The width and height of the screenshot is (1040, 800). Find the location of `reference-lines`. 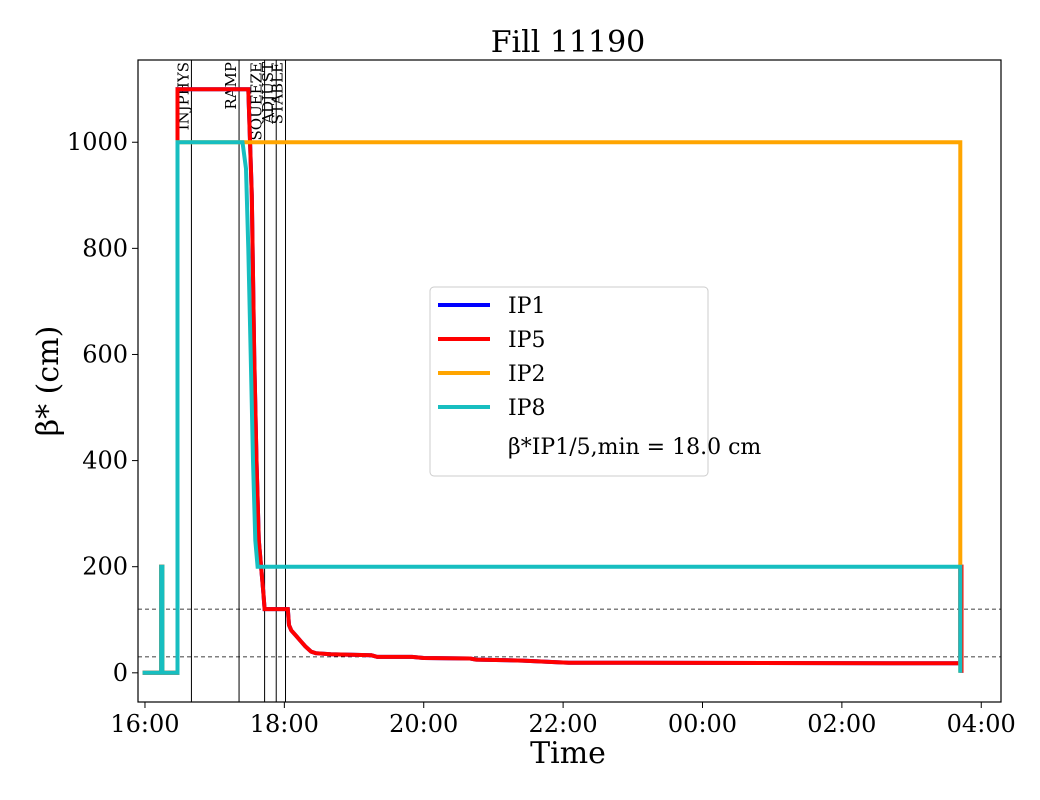

reference-lines is located at coordinates (569, 633).